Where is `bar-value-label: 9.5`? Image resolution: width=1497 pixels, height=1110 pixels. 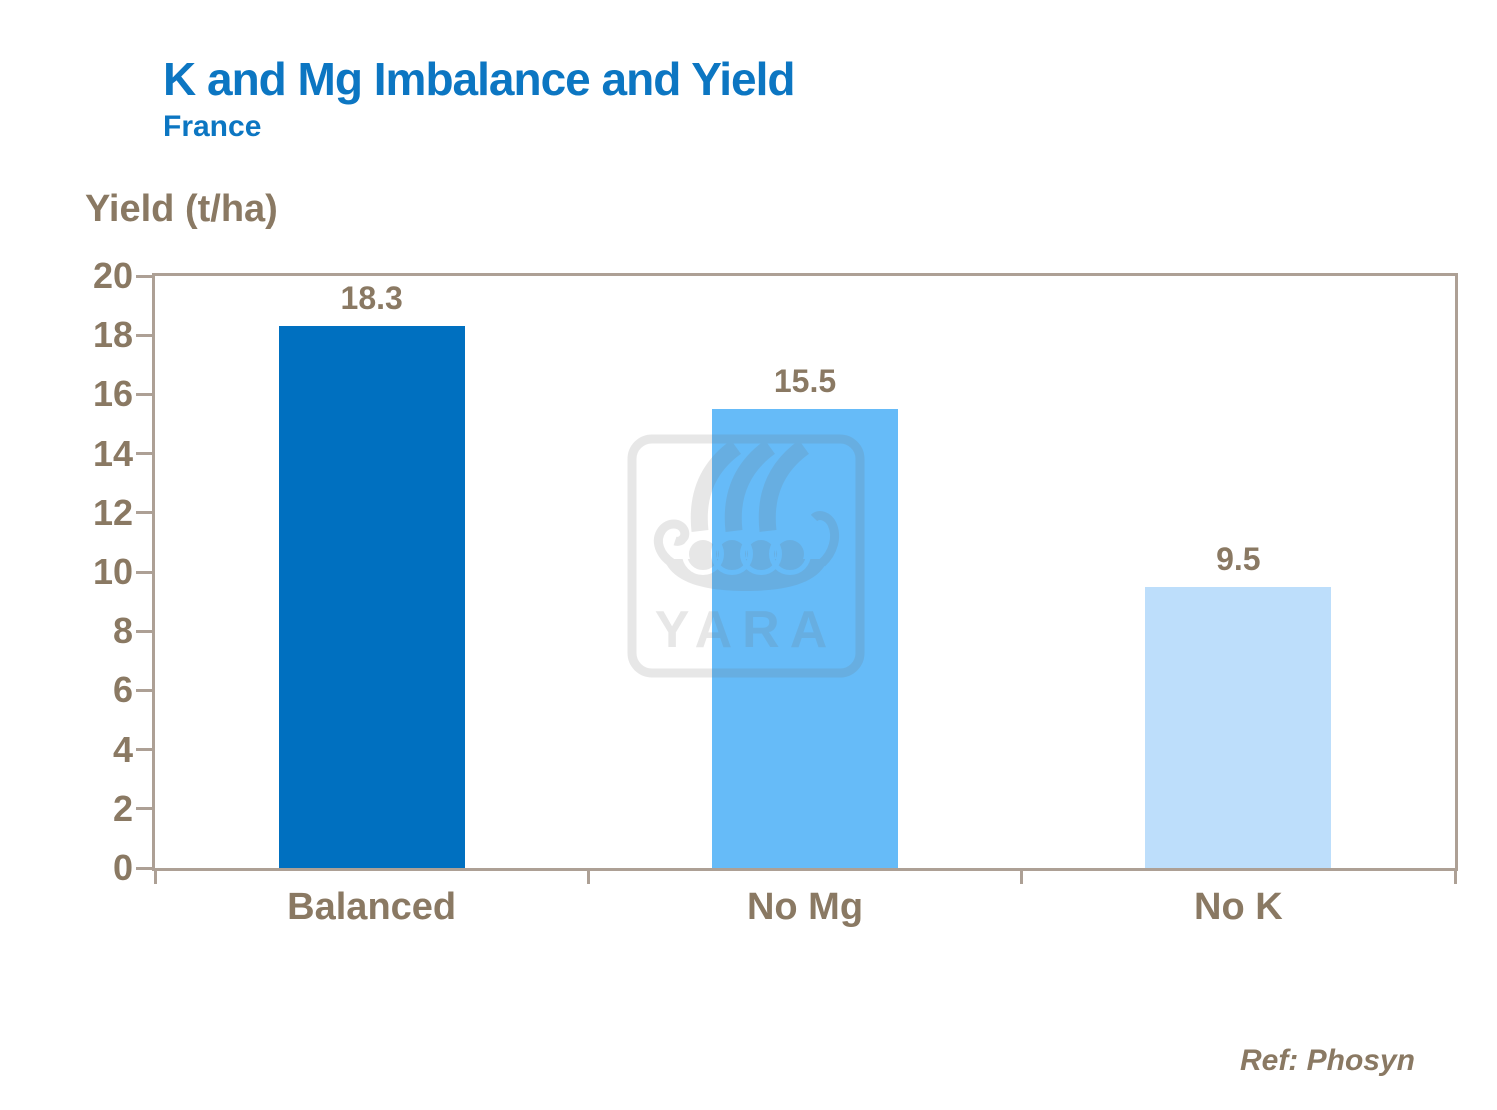
bar-value-label: 9.5 is located at coordinates (1238, 559).